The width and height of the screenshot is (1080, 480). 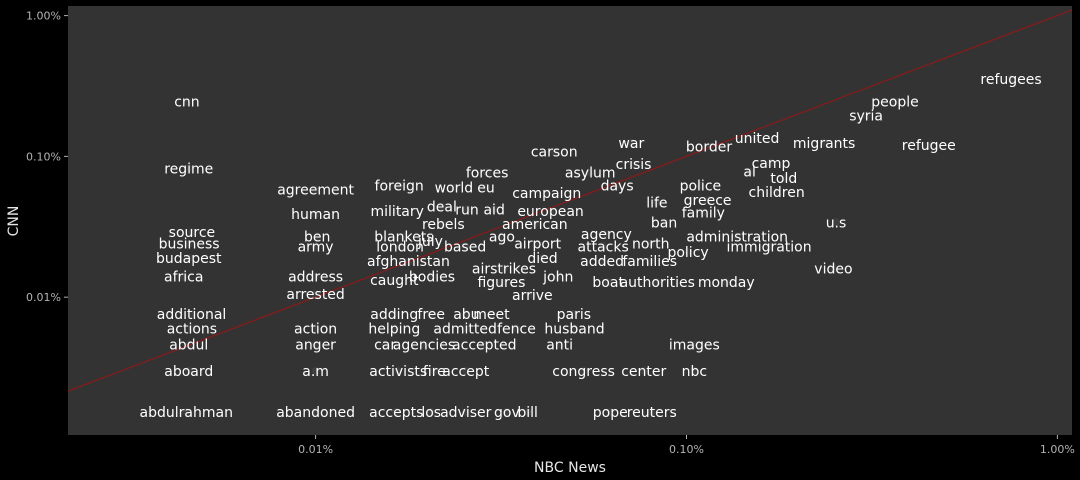 What do you see at coordinates (527, 413) in the screenshot?
I see `word-label: bill` at bounding box center [527, 413].